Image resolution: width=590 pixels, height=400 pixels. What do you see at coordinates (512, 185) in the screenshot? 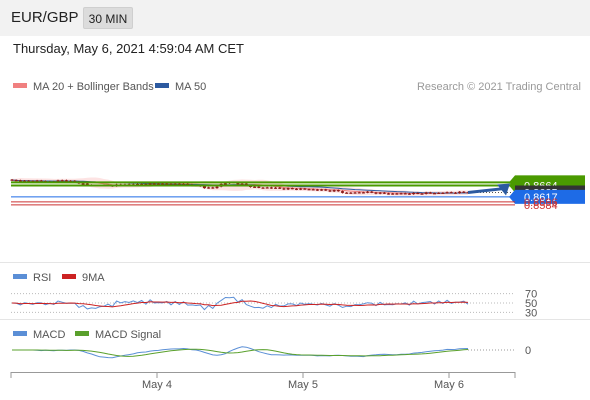
I see `target-tag-pointer` at bounding box center [512, 185].